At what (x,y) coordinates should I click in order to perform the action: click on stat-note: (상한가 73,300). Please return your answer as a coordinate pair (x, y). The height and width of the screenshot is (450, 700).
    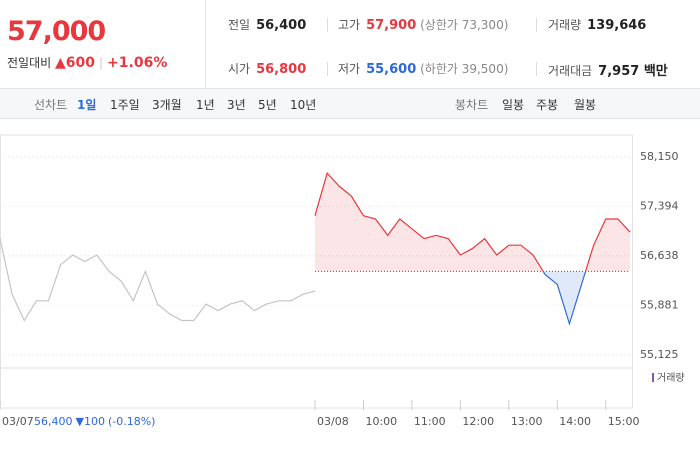
    Looking at the image, I should click on (464, 25).